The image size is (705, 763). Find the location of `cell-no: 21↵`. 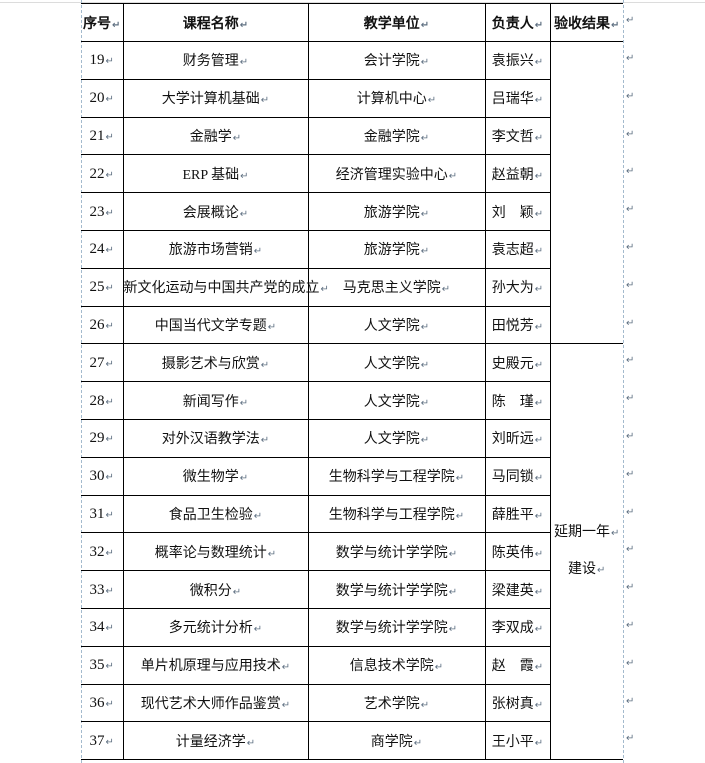

cell-no: 21↵ is located at coordinates (102, 136).